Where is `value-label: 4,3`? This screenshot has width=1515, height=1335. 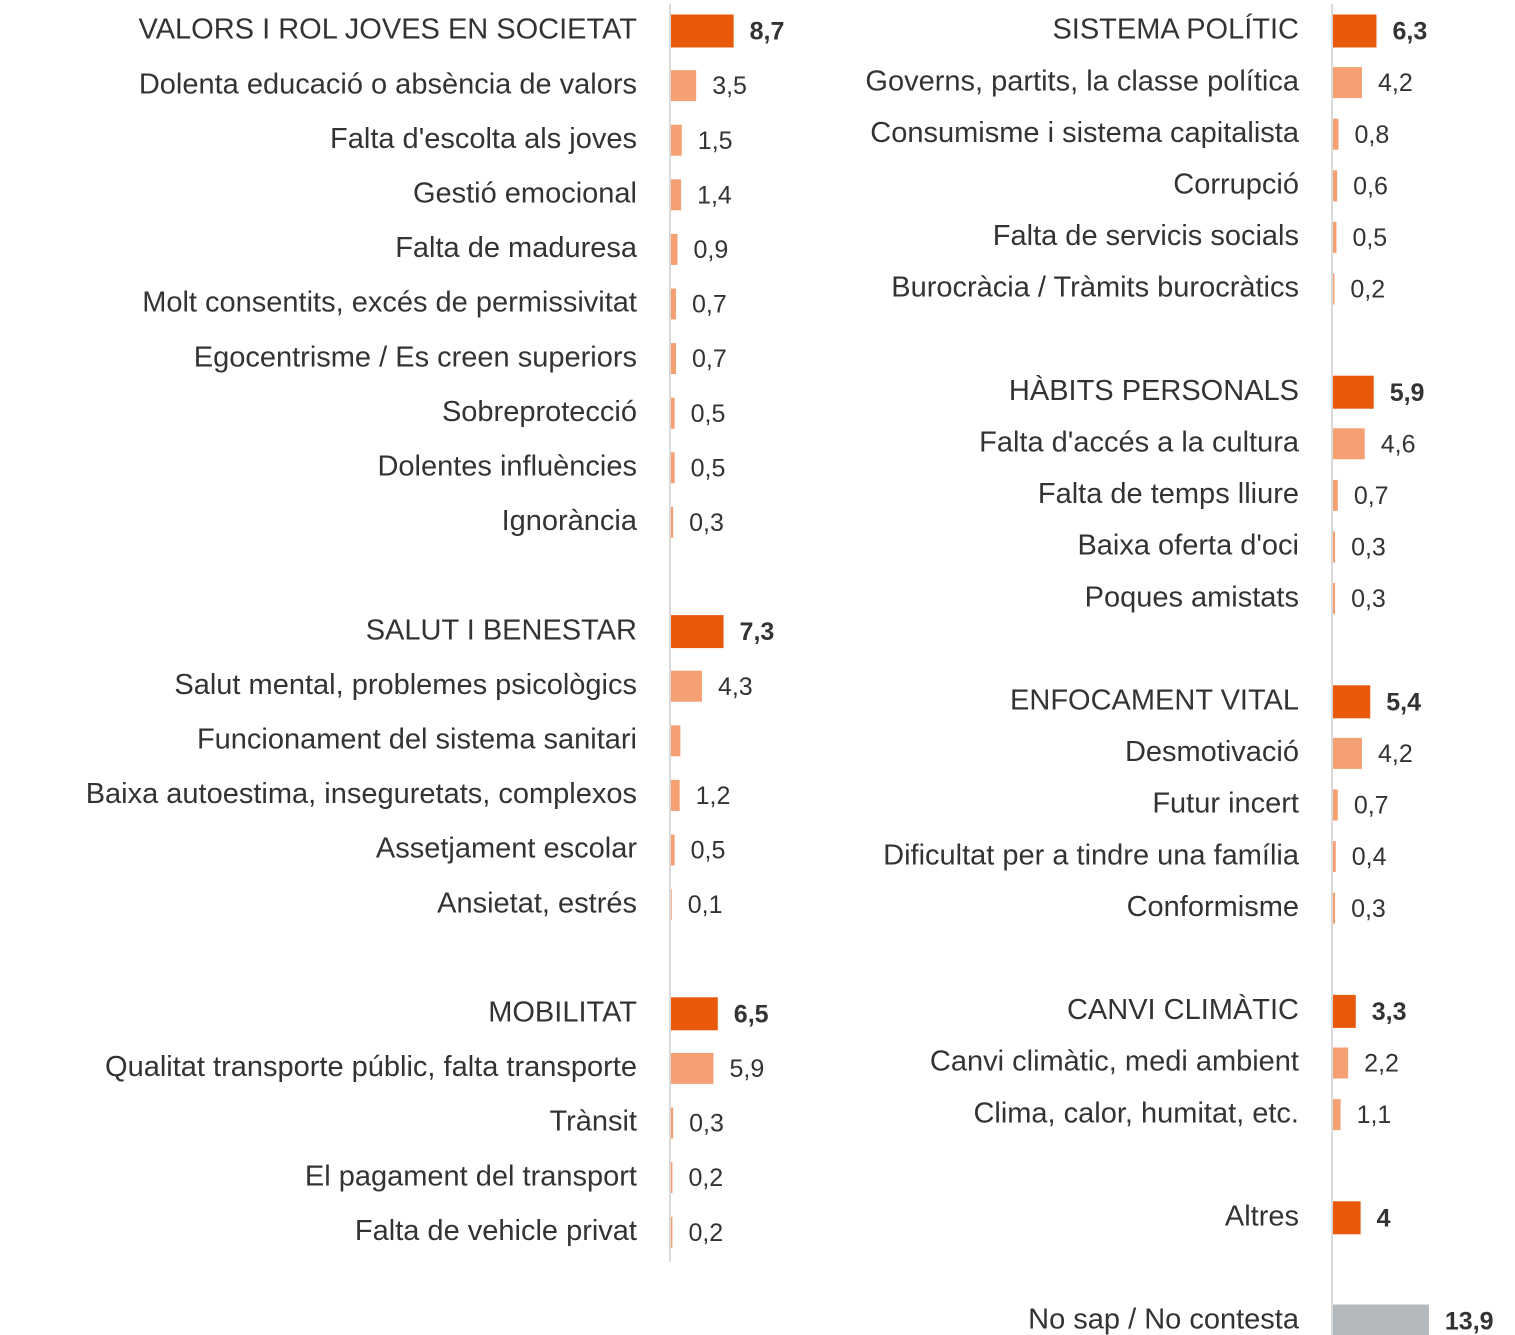
value-label: 4,3 is located at coordinates (735, 687).